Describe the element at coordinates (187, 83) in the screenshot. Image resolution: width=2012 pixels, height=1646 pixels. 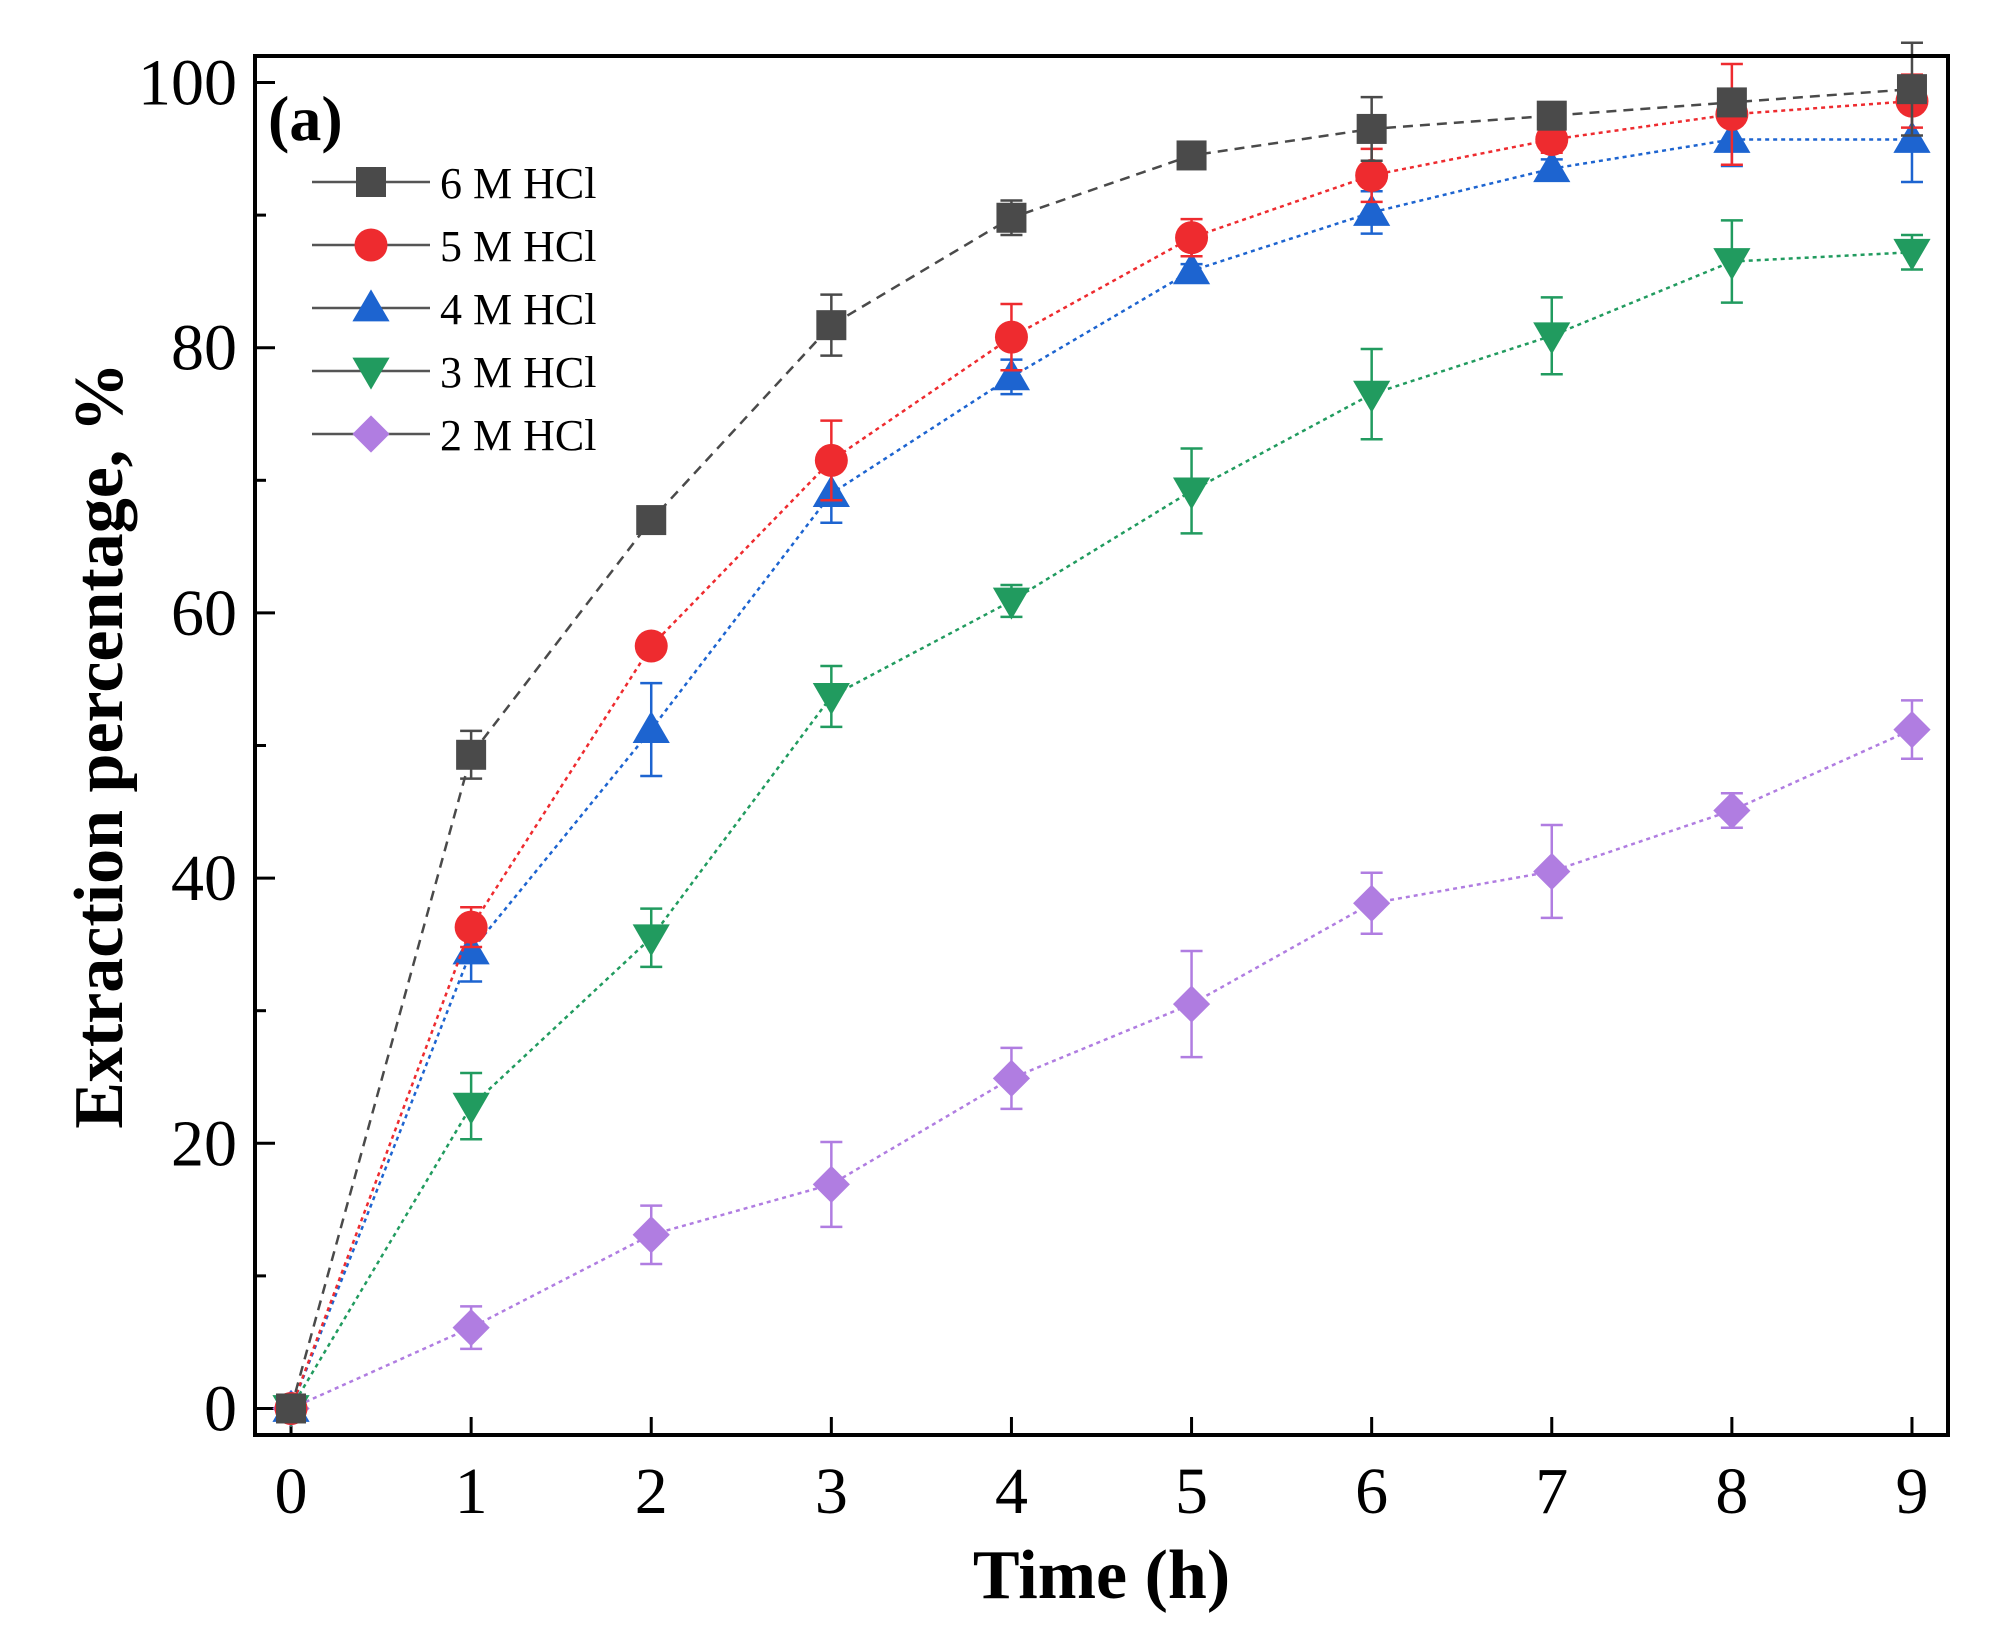
I see `y-tick-label: 100` at that location.